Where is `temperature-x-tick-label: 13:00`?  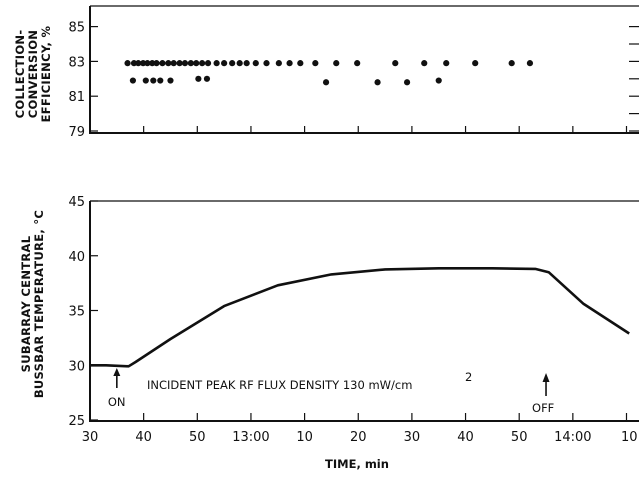
temperature-x-tick-label: 13:00 is located at coordinates (250, 437).